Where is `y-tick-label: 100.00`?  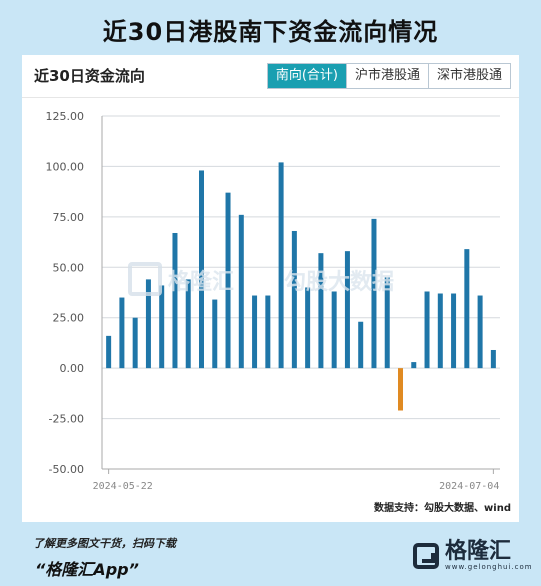
y-tick-label: 100.00 is located at coordinates (65, 166).